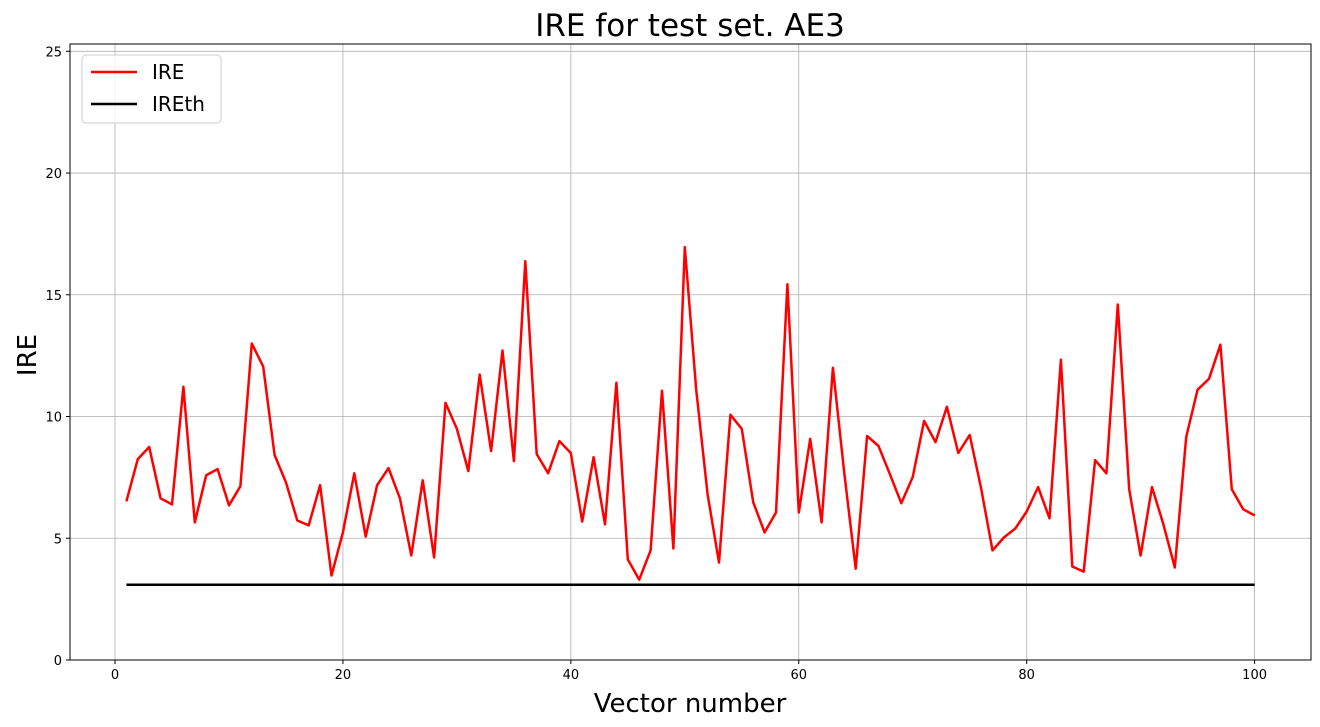  I want to click on y-tick-label: 20, so click(53, 174).